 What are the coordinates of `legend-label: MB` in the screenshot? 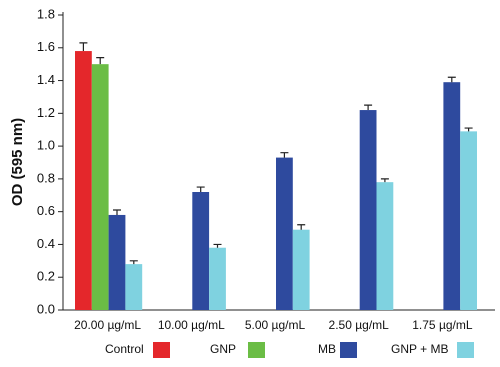 It's located at (327, 349).